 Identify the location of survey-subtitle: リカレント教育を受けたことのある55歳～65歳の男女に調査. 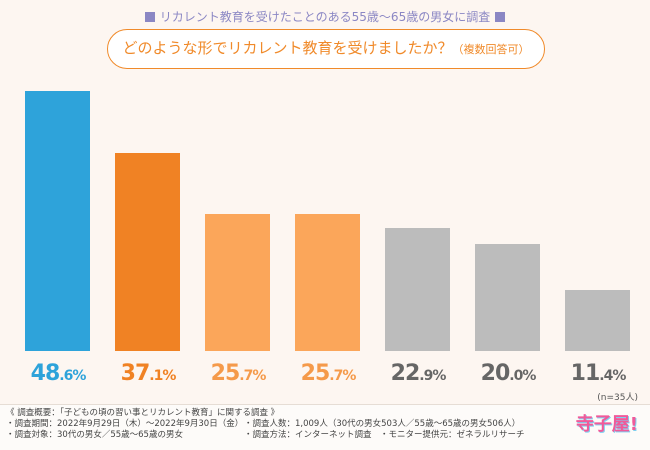
(325, 16).